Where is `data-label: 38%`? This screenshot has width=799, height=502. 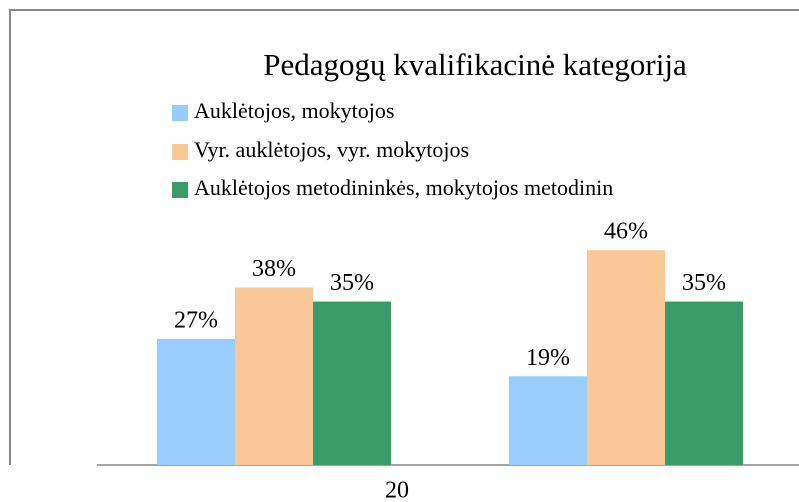
data-label: 38% is located at coordinates (274, 269).